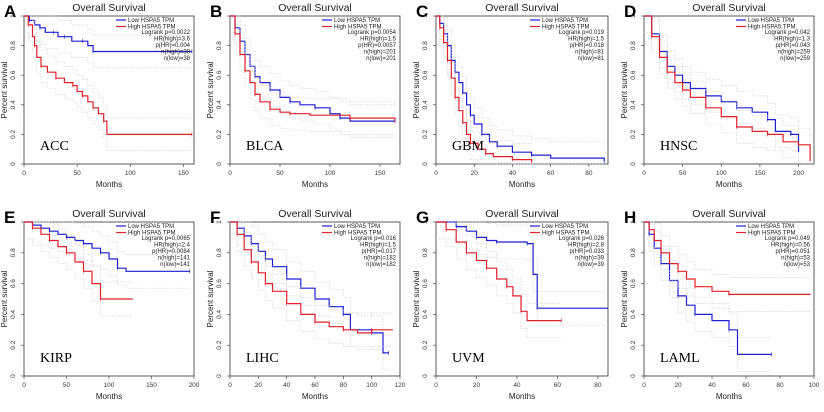 The width and height of the screenshot is (824, 412). What do you see at coordinates (380, 259) in the screenshot?
I see `stat-line: n(high)=182` at bounding box center [380, 259].